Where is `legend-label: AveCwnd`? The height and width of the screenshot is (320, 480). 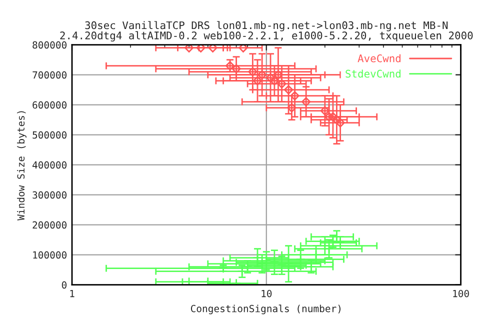
legend-label: AveCwnd is located at coordinates (379, 58).